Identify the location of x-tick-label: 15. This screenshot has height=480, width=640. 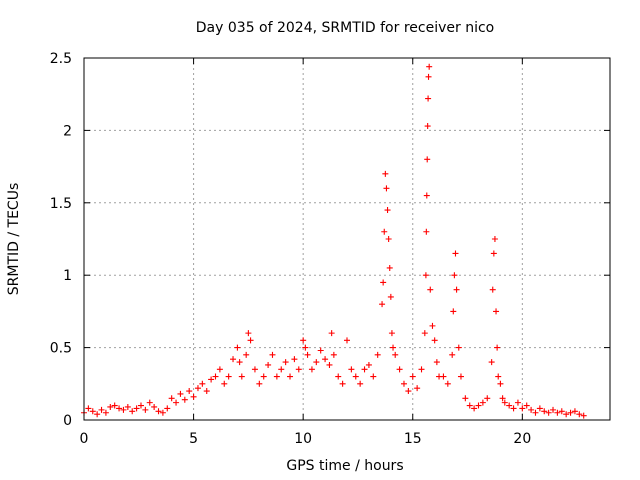
(413, 439).